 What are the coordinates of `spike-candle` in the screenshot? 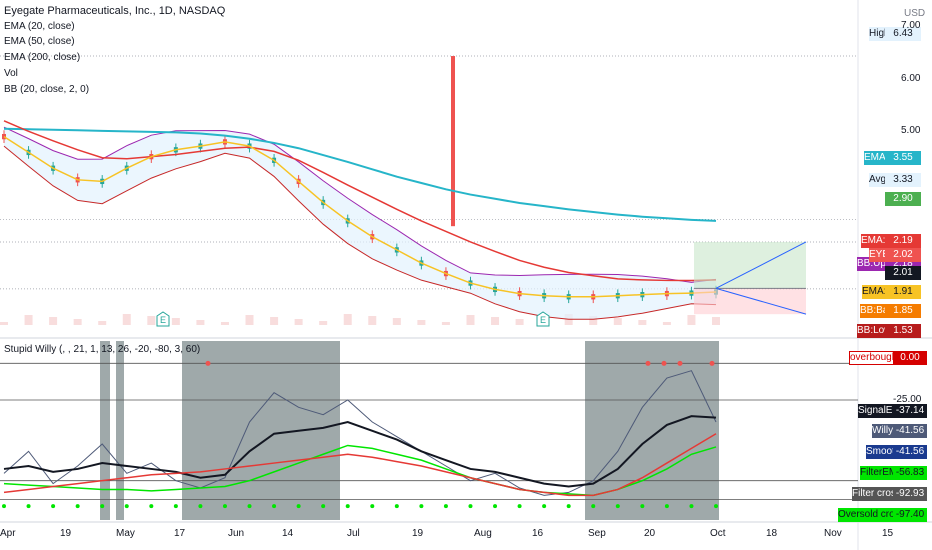 It's located at (453, 141).